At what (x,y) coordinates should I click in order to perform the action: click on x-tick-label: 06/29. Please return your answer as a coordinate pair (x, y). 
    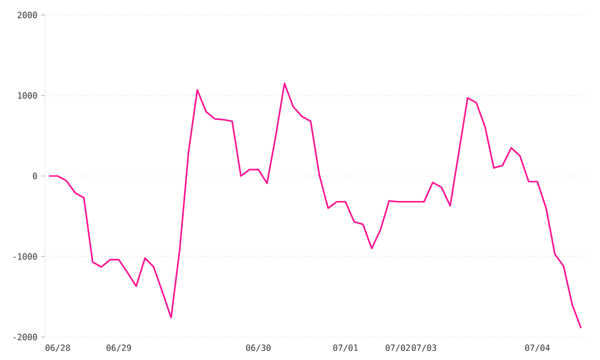
    Looking at the image, I should click on (118, 348).